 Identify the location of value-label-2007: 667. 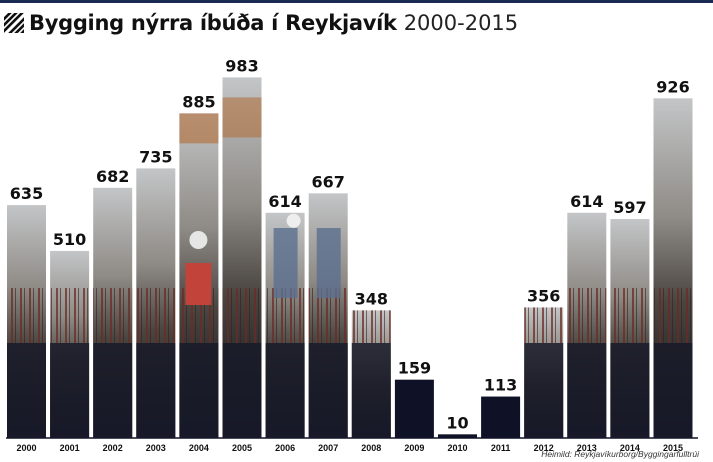
(327, 181).